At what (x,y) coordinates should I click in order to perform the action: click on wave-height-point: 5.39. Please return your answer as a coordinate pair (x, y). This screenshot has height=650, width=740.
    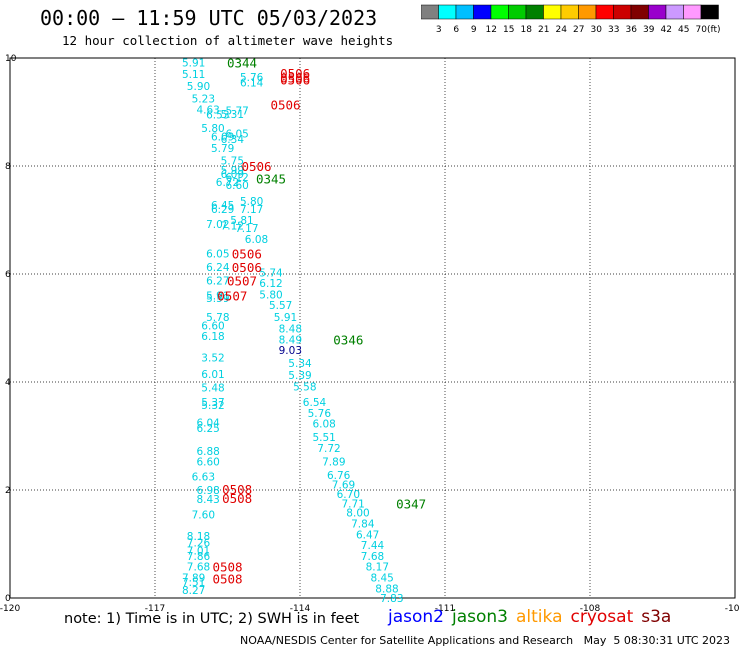
    Looking at the image, I should click on (299, 376).